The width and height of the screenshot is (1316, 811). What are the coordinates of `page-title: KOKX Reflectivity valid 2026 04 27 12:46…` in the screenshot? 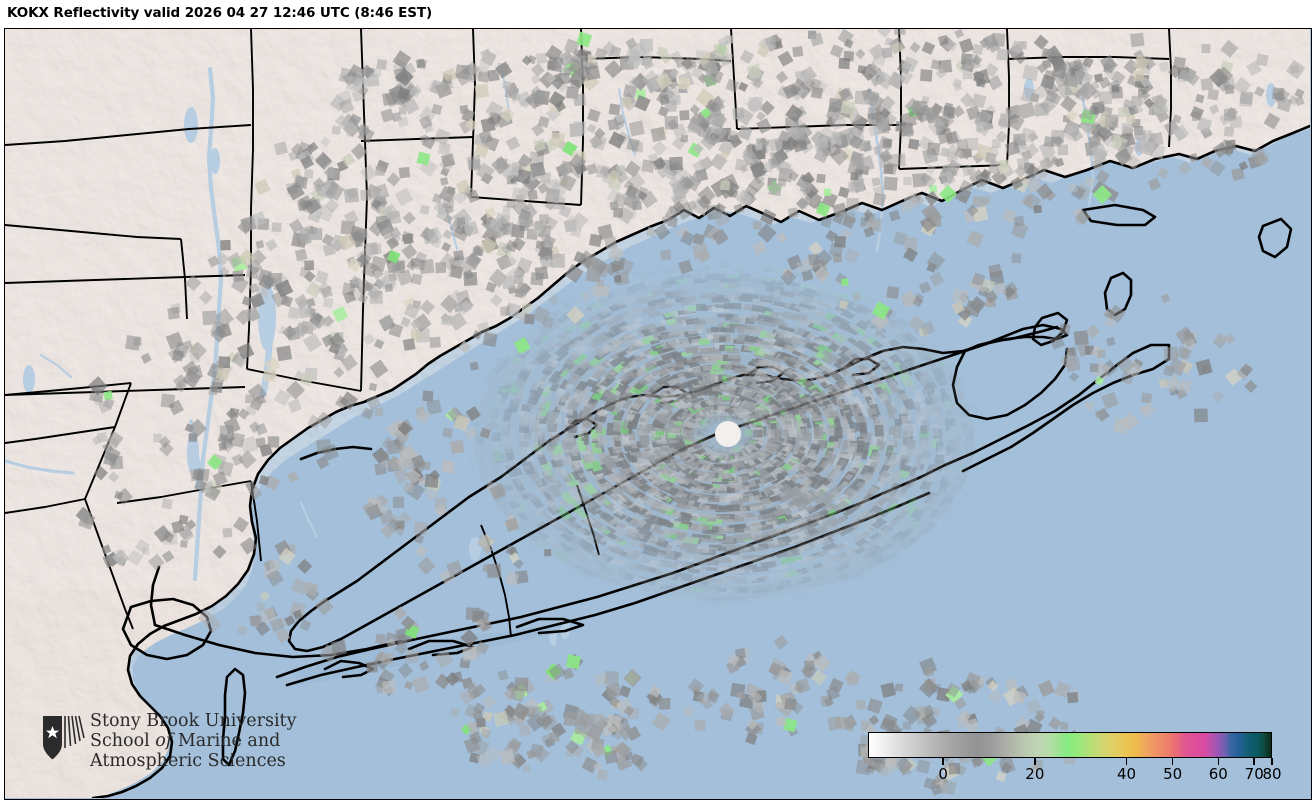 It's located at (220, 13).